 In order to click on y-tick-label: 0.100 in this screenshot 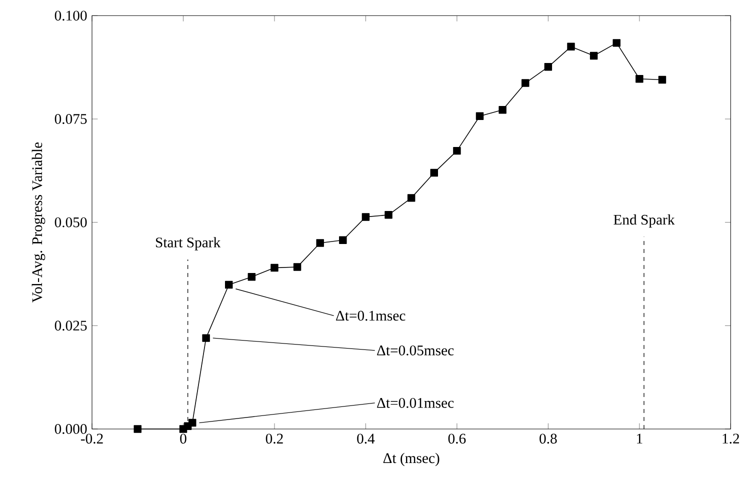, I will do `click(70, 15)`.